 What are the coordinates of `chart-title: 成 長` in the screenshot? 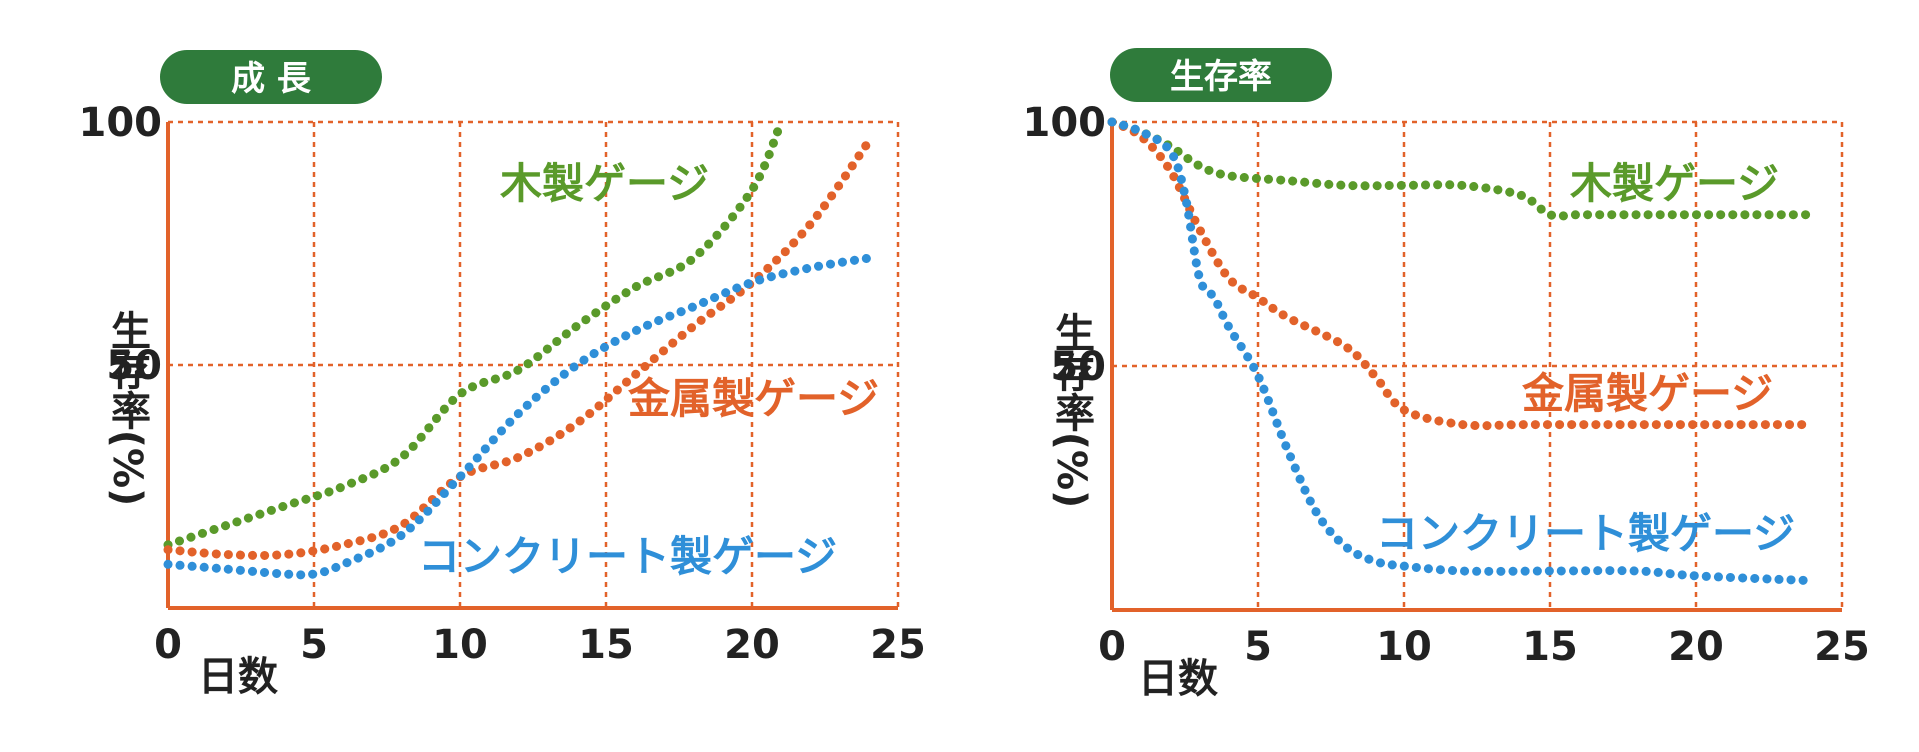 It's located at (271, 79).